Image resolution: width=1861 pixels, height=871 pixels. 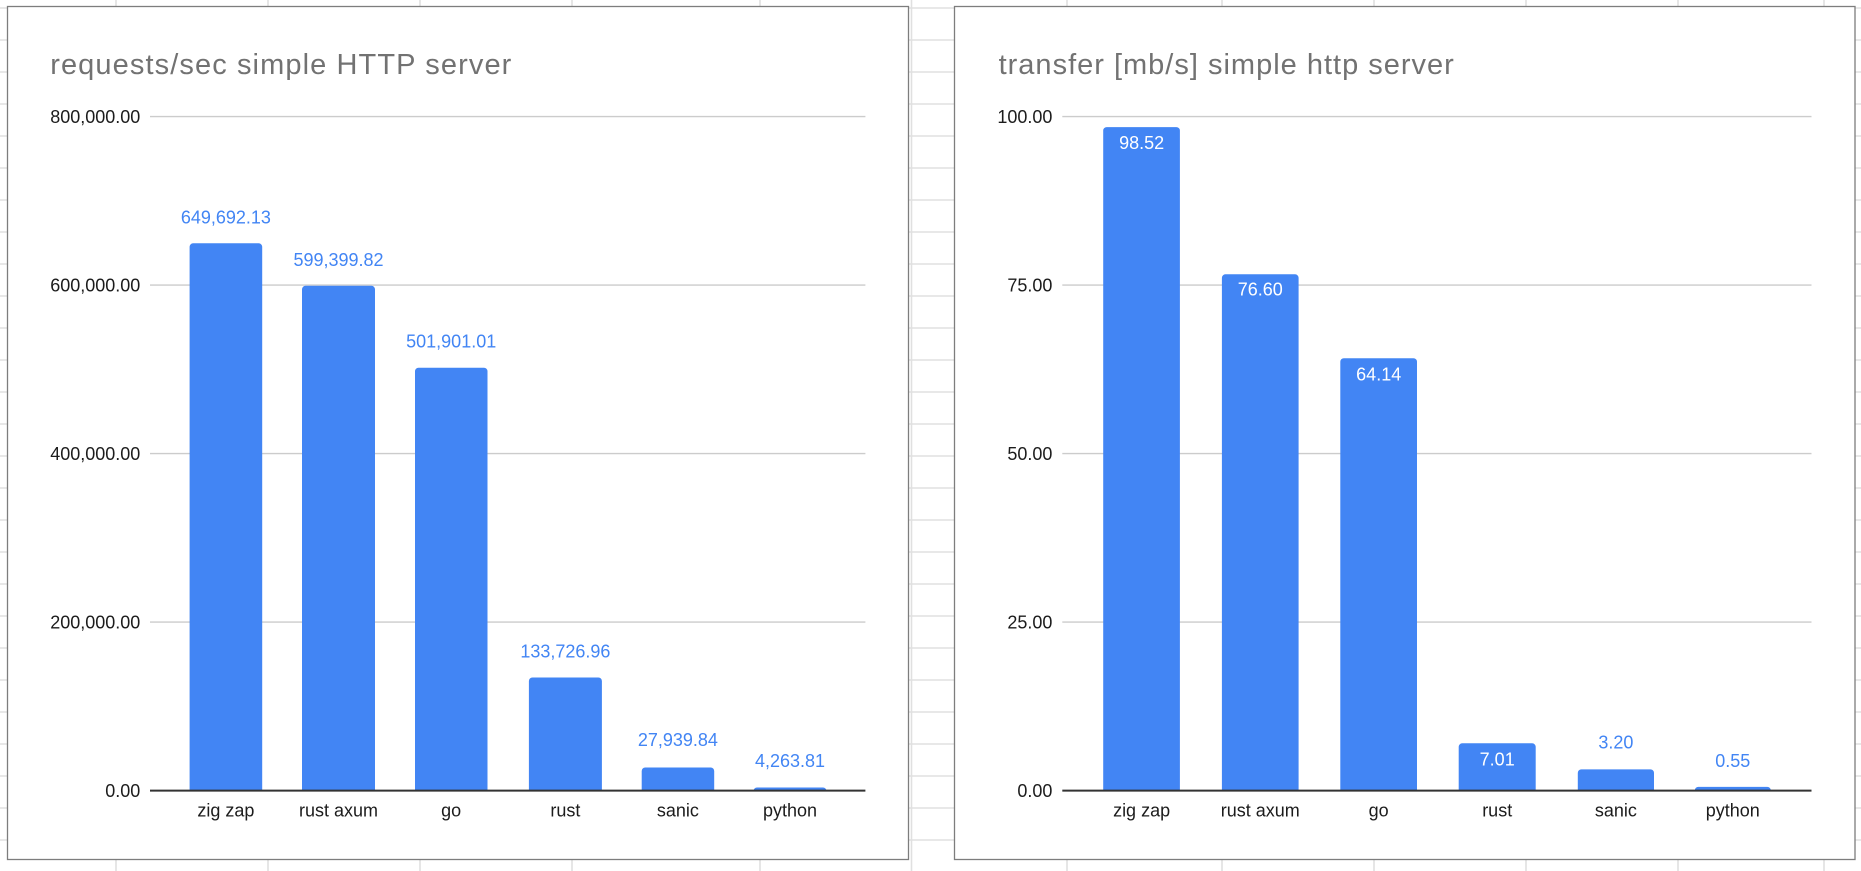 What do you see at coordinates (565, 652) in the screenshot?
I see `svg-text: 133,726.96` at bounding box center [565, 652].